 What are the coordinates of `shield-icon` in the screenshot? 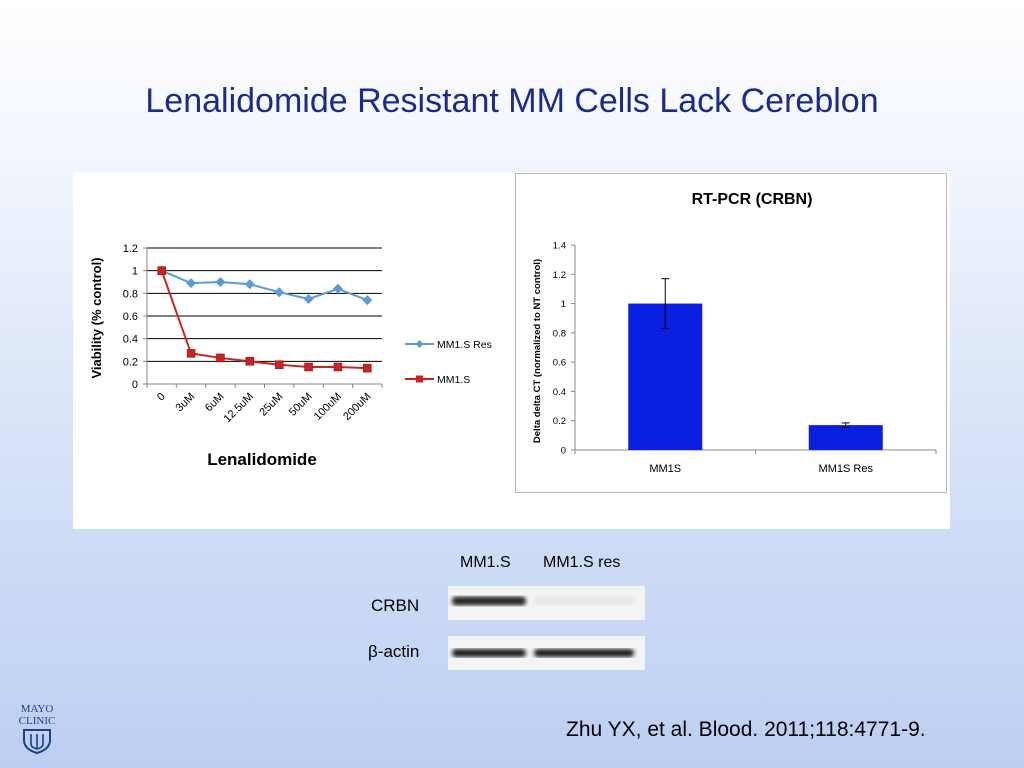 It's located at (37, 742).